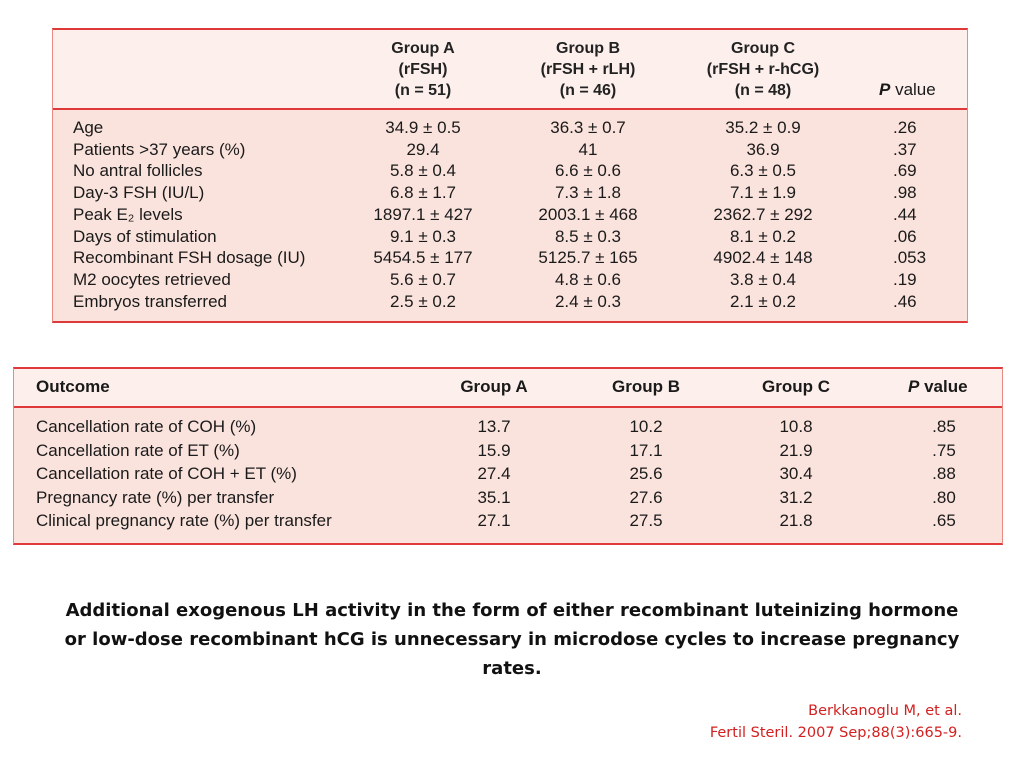  I want to click on table1-header-group-b: Group B (rFSH + rLH) (n = 46), so click(588, 69).